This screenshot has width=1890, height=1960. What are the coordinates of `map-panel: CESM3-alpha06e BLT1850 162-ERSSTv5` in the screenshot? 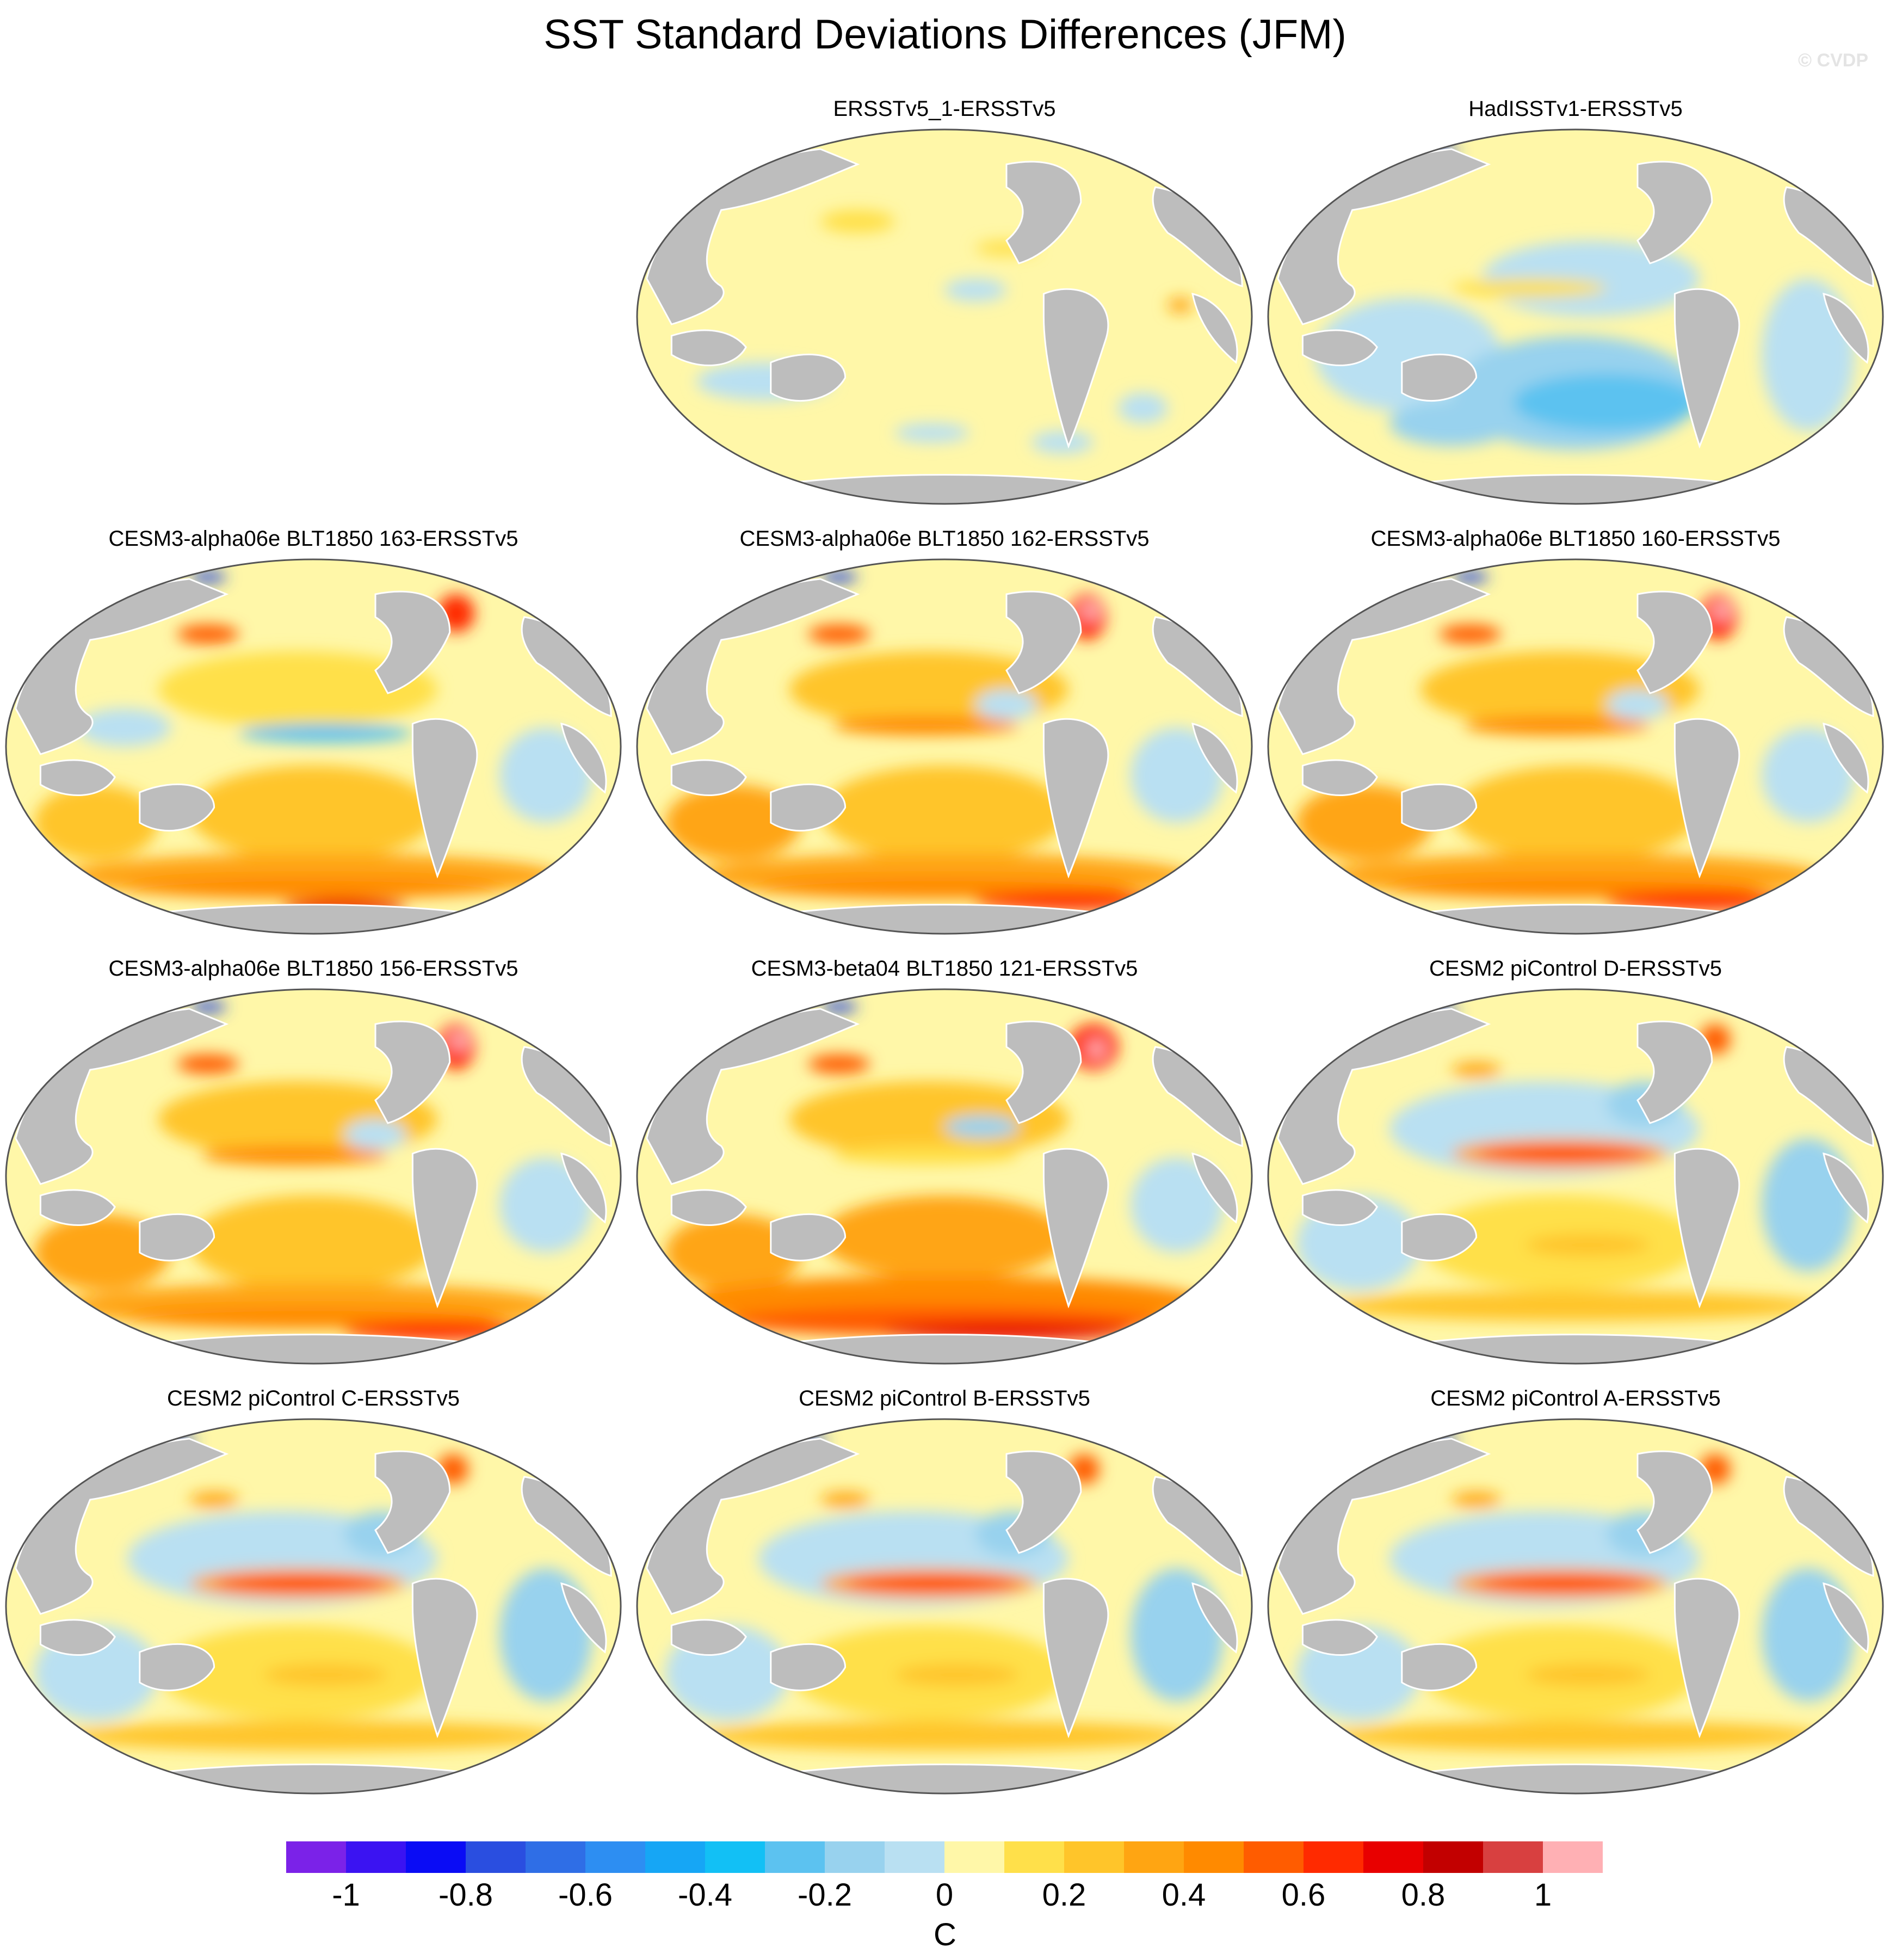 It's located at (944, 730).